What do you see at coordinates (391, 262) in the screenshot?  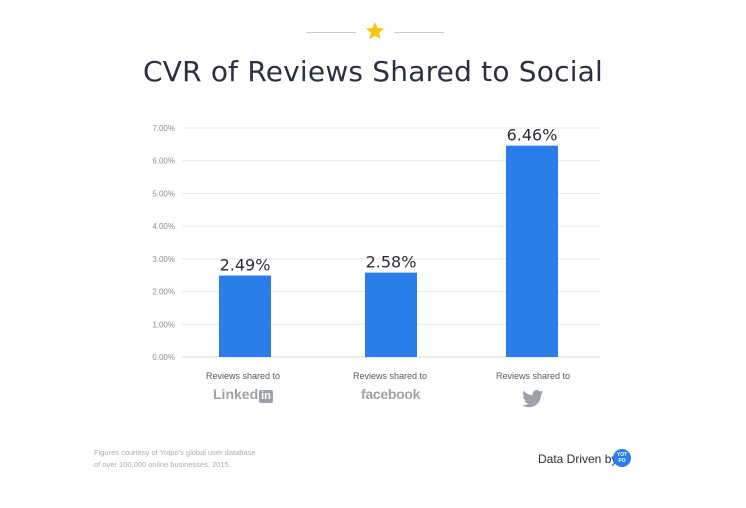 I see `data-label: 2.58%` at bounding box center [391, 262].